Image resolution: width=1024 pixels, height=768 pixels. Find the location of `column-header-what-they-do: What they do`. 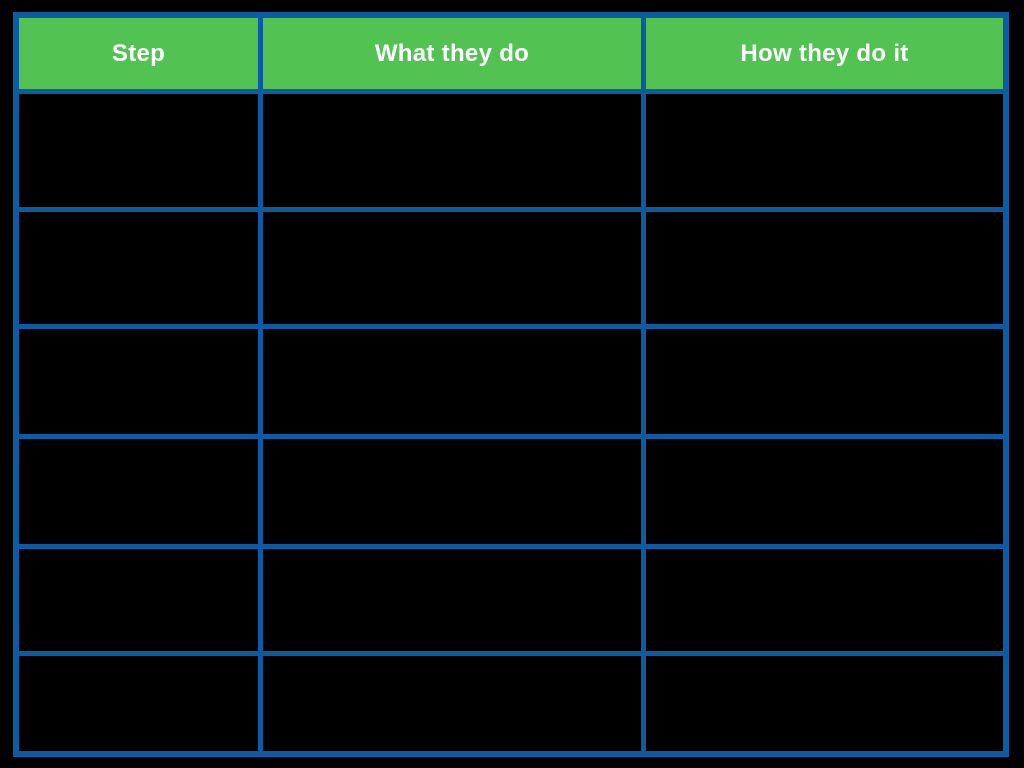

column-header-what-they-do: What they do is located at coordinates (452, 53).